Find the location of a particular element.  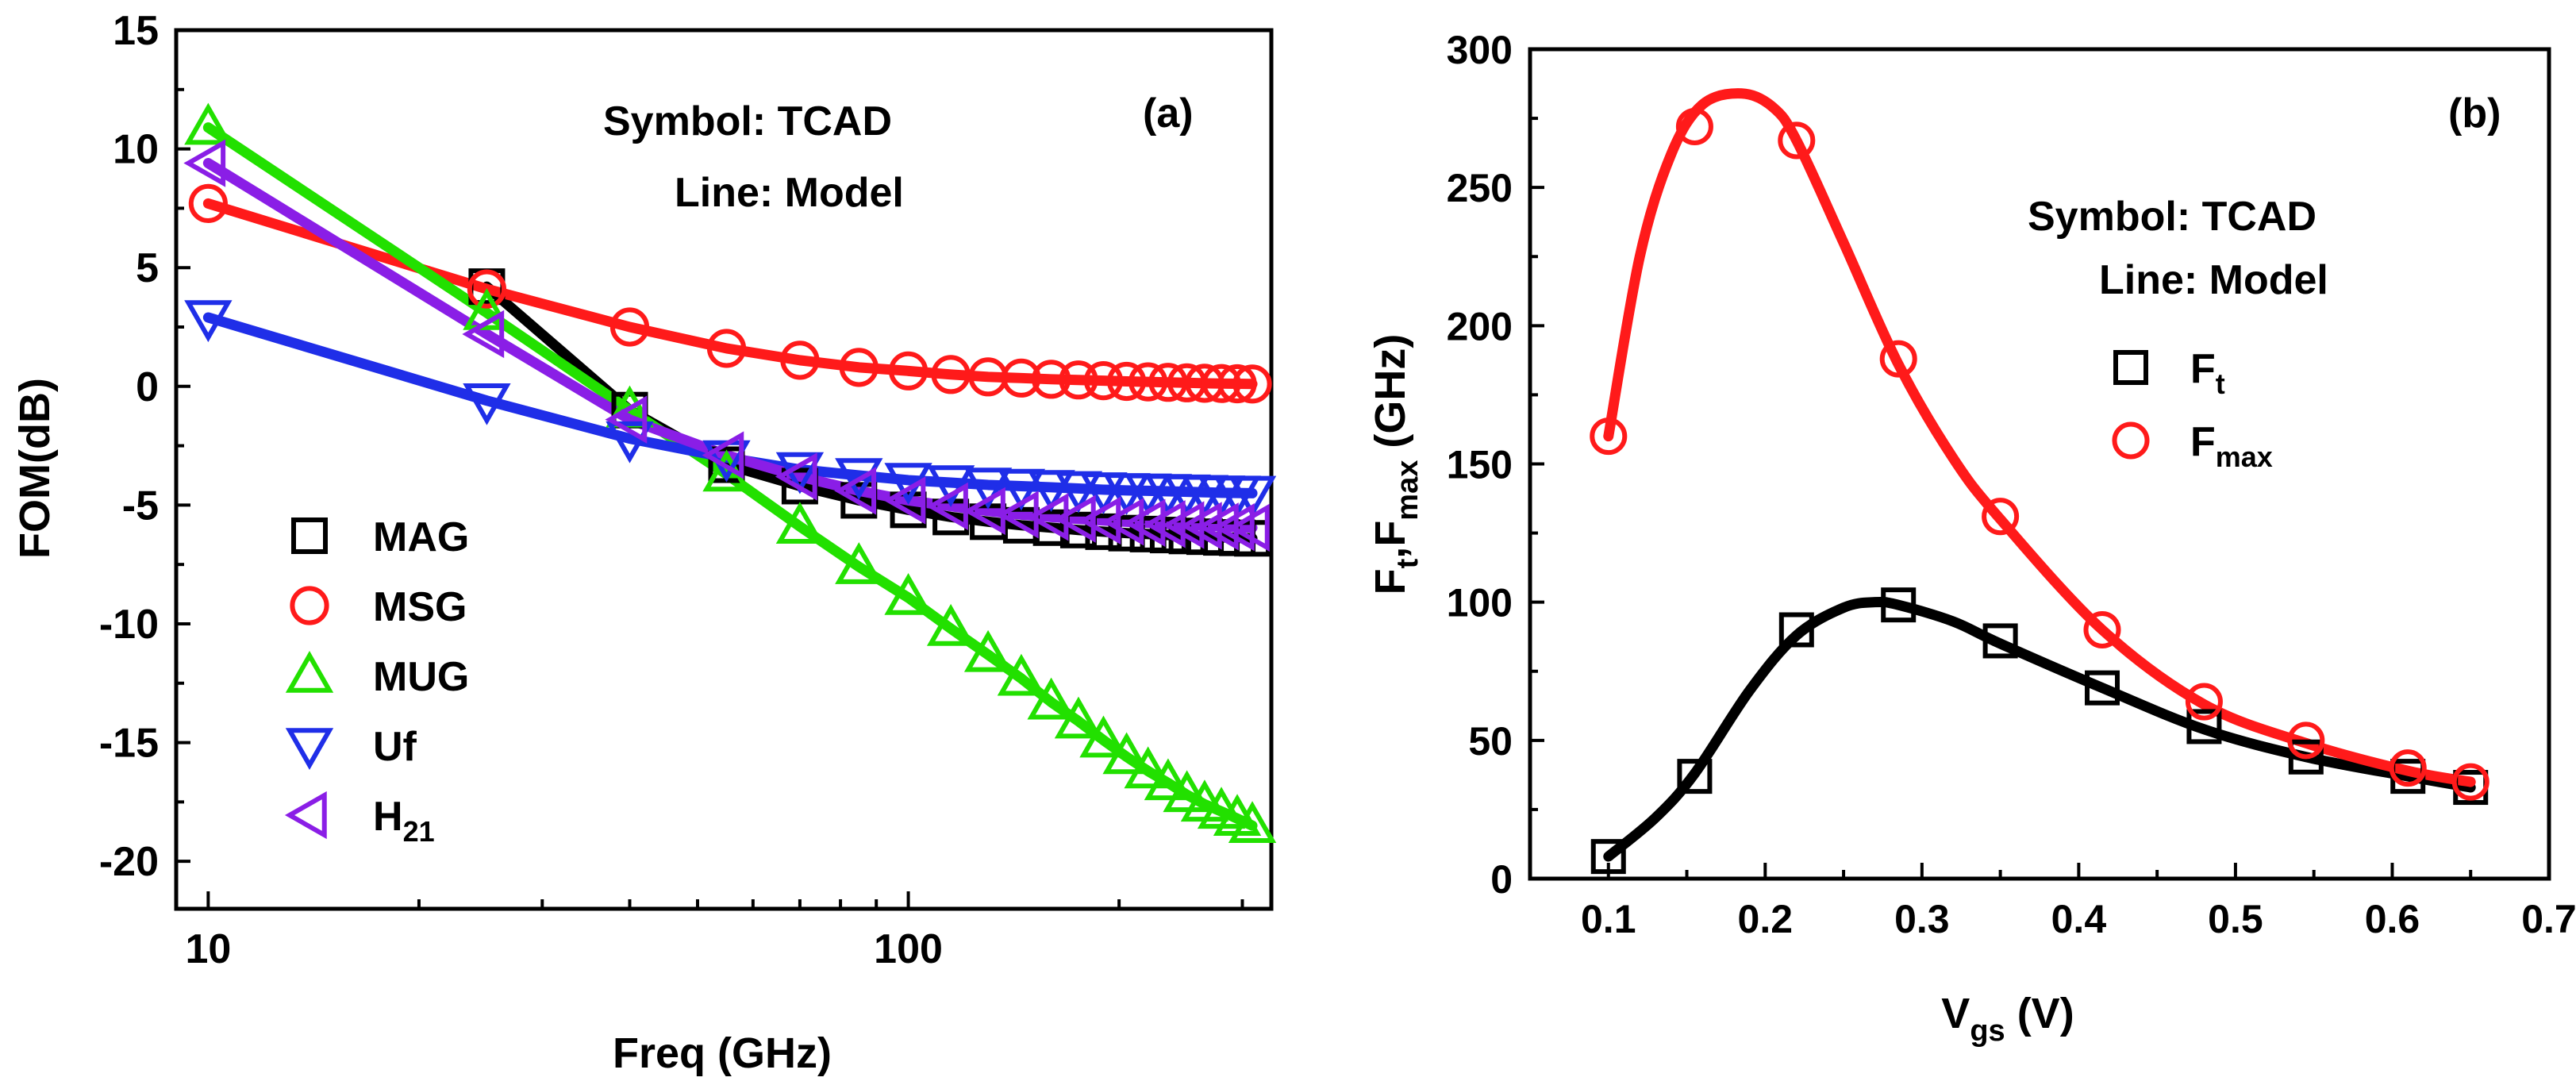

y-axis-label-b-suffix: (GHz) is located at coordinates (1390, 397).